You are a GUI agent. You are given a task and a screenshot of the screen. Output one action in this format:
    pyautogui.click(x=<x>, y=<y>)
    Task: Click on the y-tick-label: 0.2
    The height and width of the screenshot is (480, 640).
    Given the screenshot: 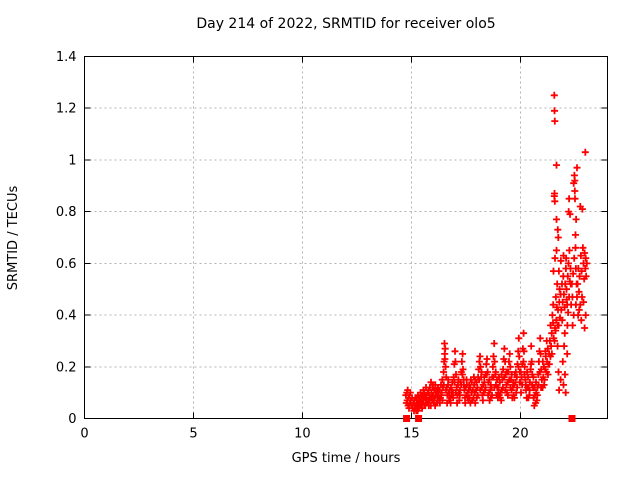 What is the action you would take?
    pyautogui.click(x=66, y=367)
    